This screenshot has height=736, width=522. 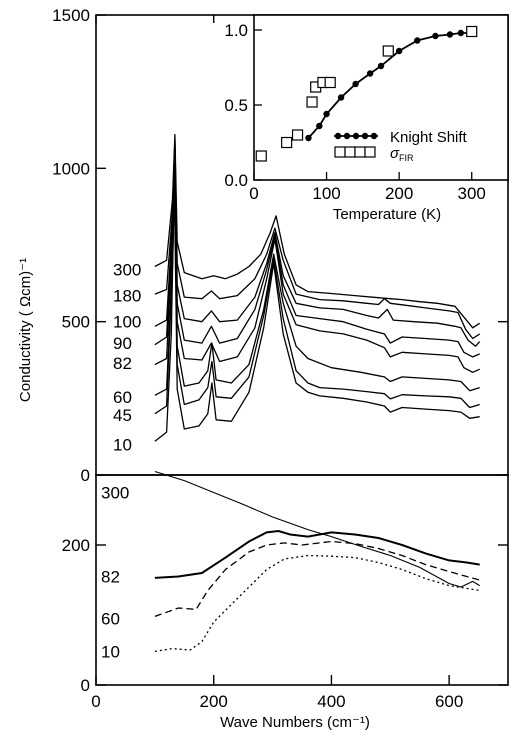 I want to click on x-tick-label: 600, so click(x=449, y=701).